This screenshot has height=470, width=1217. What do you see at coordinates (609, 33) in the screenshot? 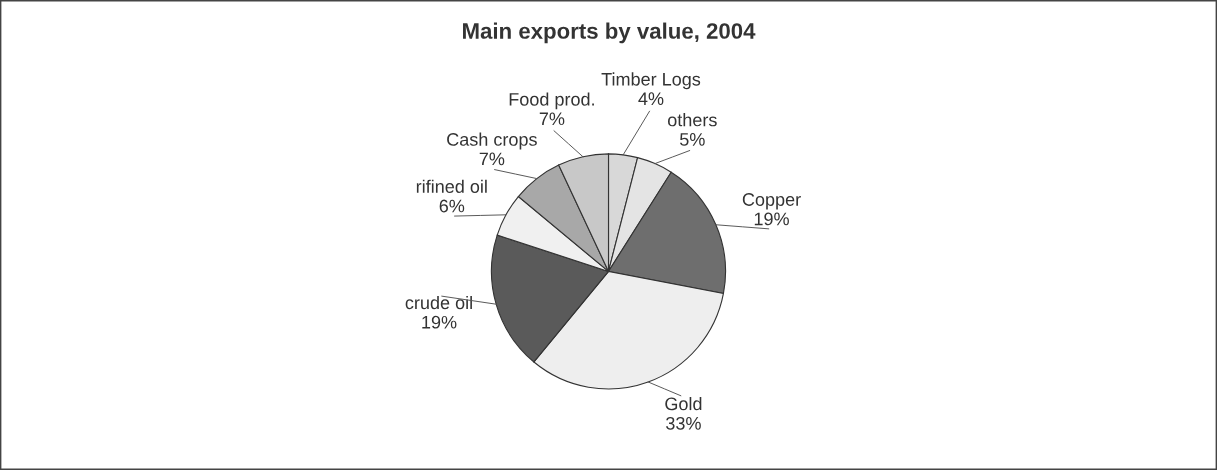
I see `chart-title: Main exports by value, 2004` at bounding box center [609, 33].